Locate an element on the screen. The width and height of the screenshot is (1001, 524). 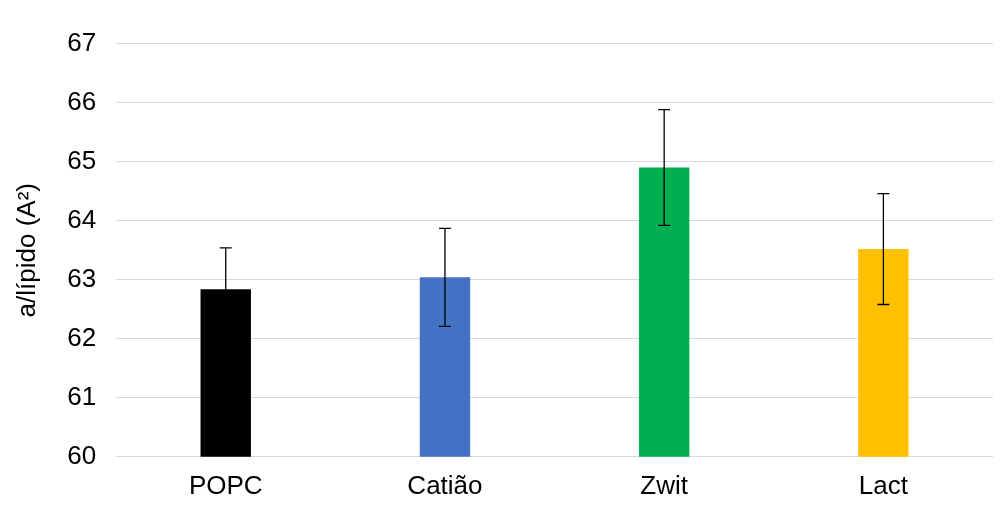
y-tick-label: 60 is located at coordinates (82, 454).